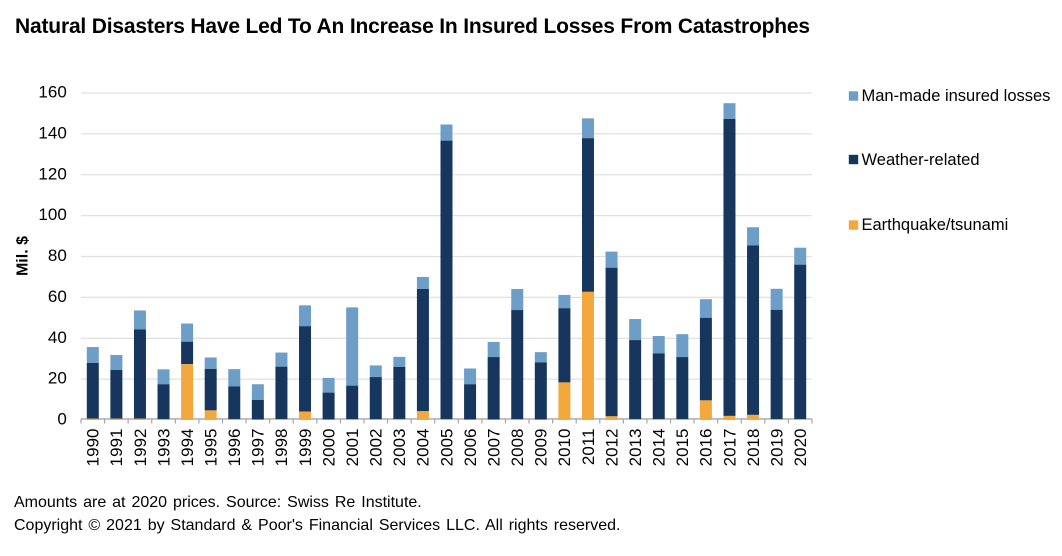 The width and height of the screenshot is (1062, 556). Describe the element at coordinates (52, 132) in the screenshot. I see `svg-text: 140` at that location.